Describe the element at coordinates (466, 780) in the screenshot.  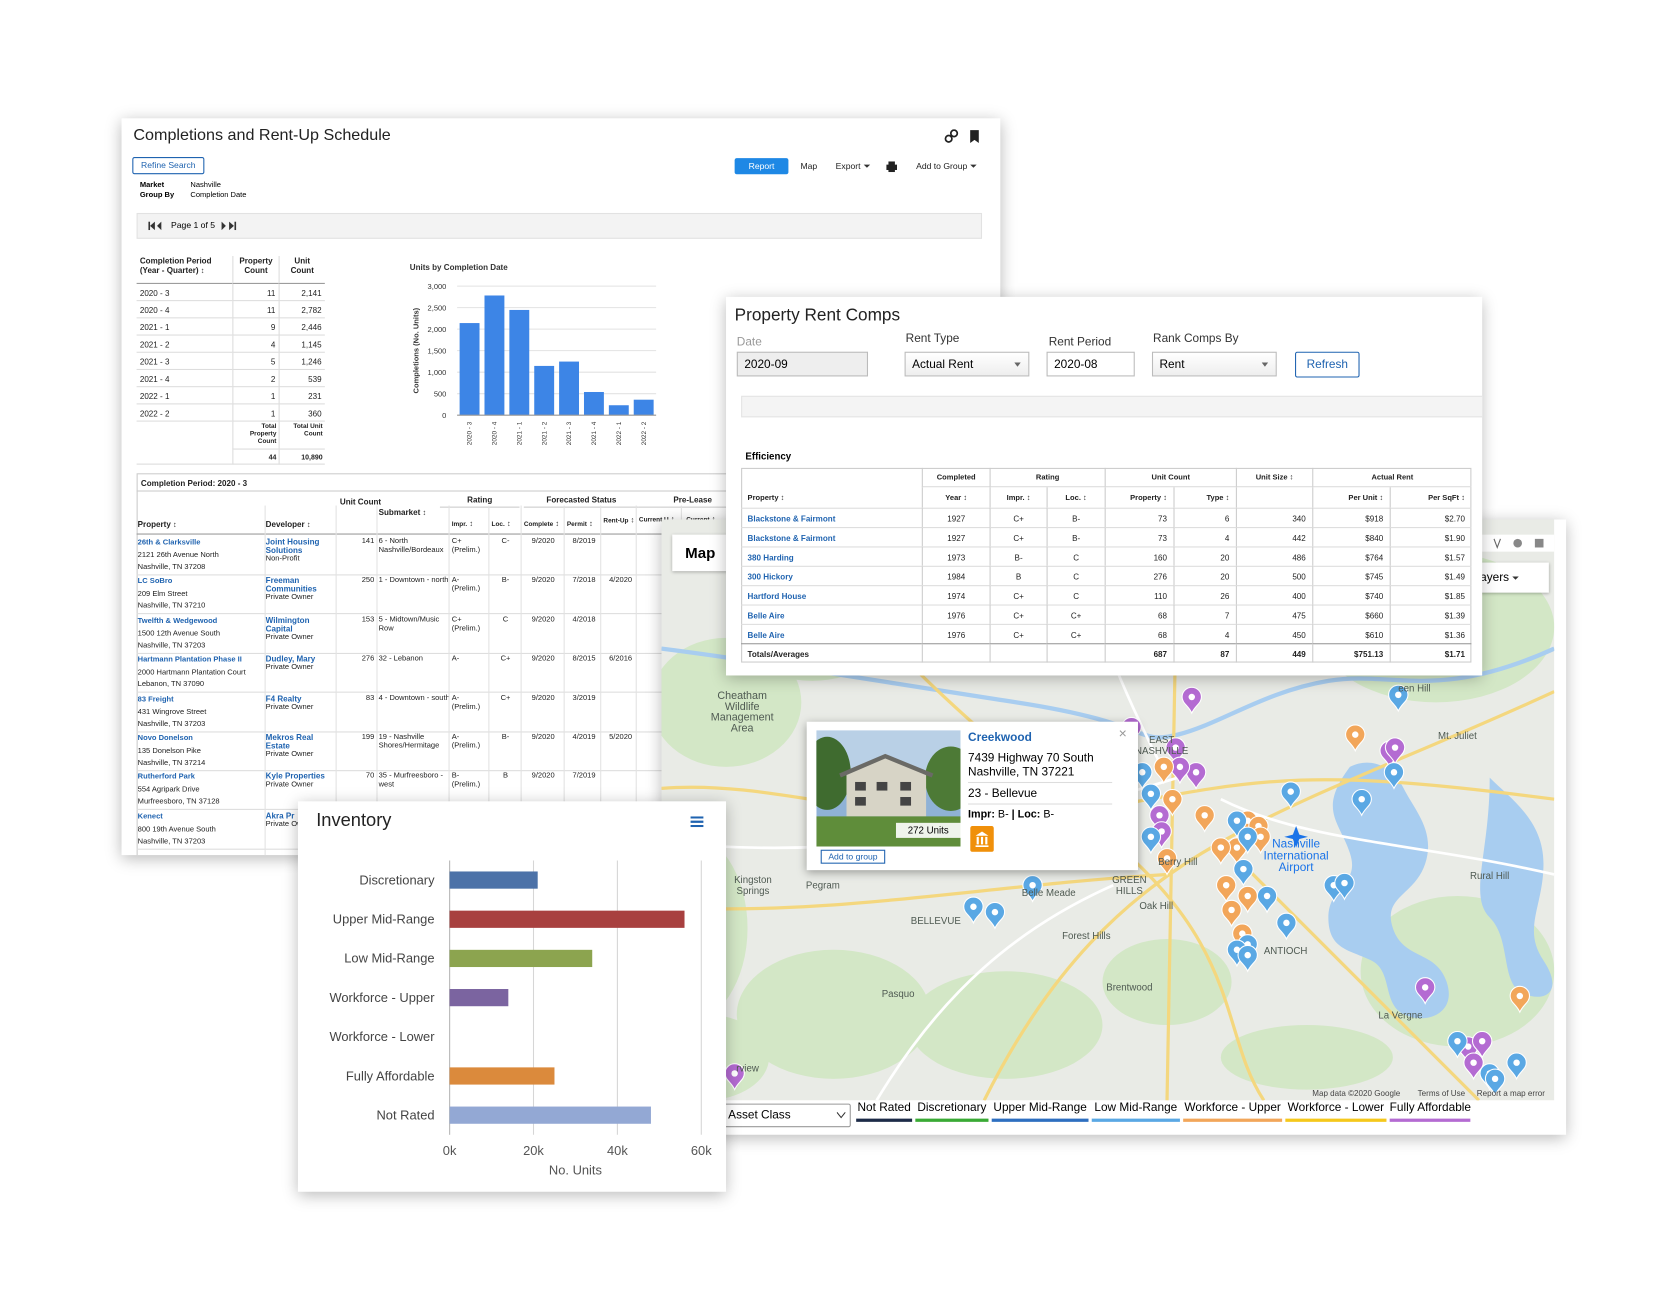
I see `table-cell: B- (Prelim.)` at that location.